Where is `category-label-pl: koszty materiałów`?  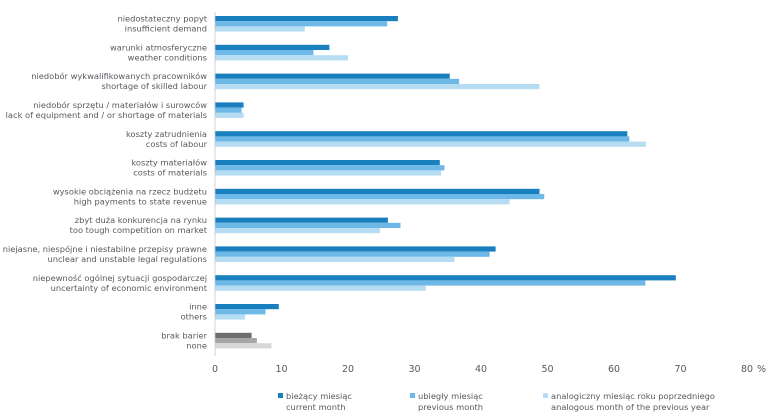 category-label-pl: koszty materiałów is located at coordinates (169, 163).